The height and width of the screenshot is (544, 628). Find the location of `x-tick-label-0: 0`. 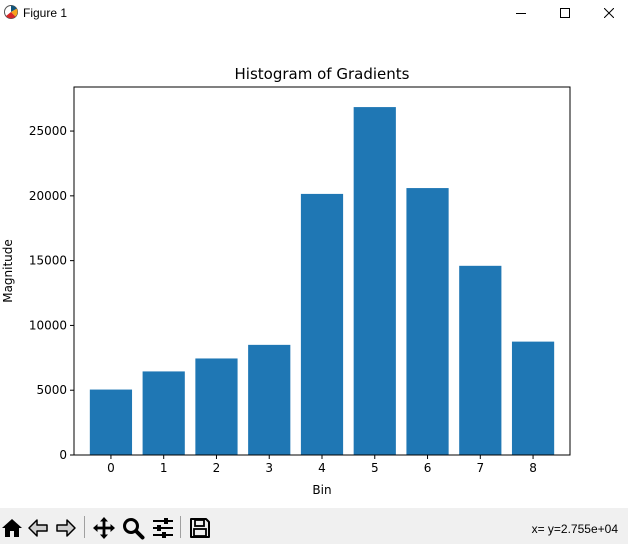

x-tick-label-0: 0 is located at coordinates (111, 468).